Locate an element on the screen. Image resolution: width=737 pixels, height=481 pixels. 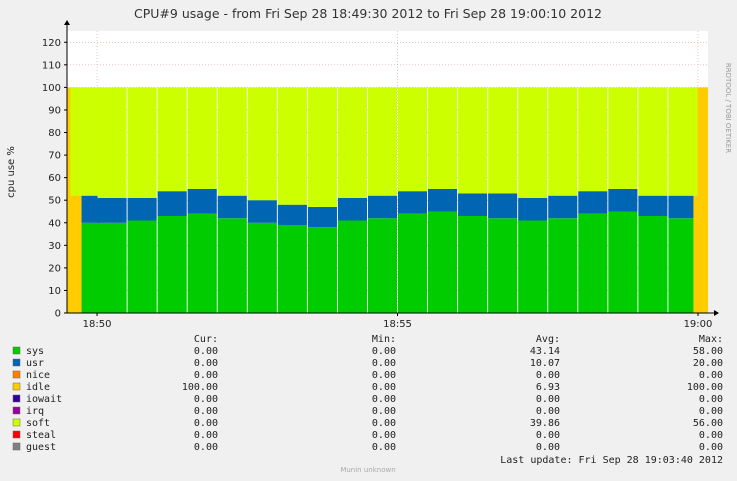
legend-header: Min: is located at coordinates (384, 339).